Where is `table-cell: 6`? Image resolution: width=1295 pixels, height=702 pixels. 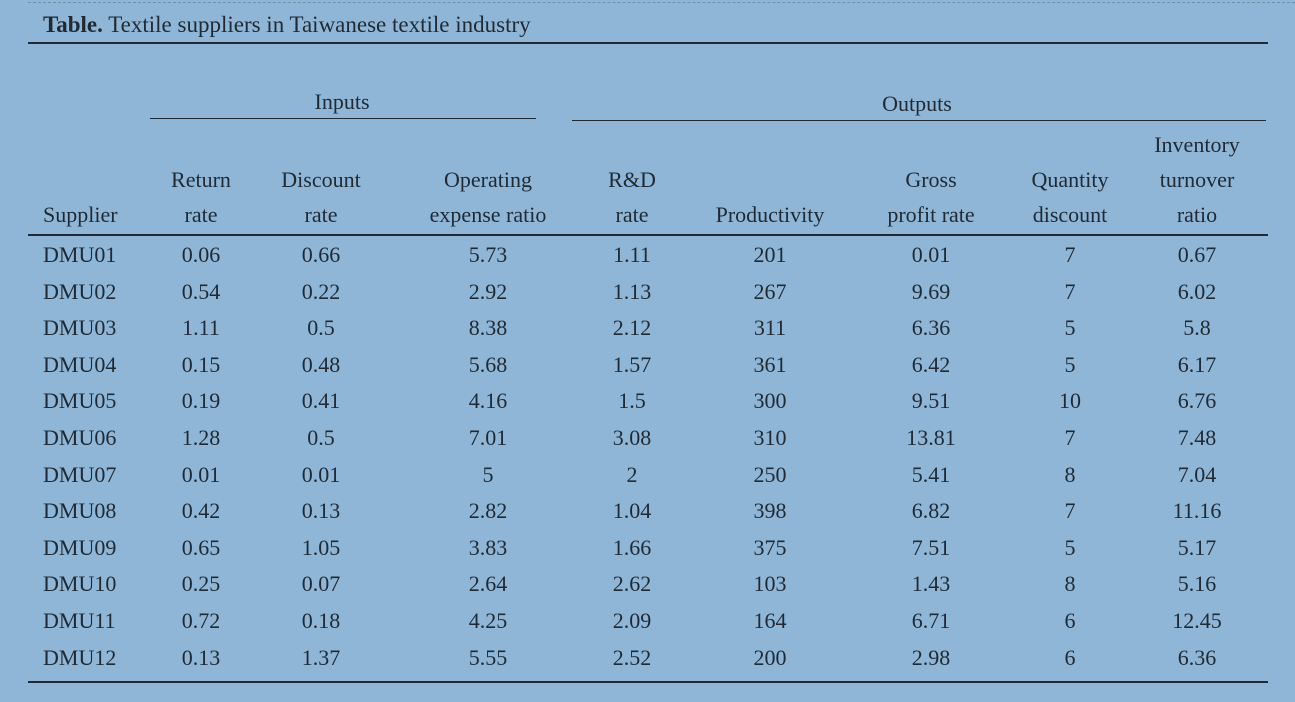
table-cell: 6 is located at coordinates (1070, 620).